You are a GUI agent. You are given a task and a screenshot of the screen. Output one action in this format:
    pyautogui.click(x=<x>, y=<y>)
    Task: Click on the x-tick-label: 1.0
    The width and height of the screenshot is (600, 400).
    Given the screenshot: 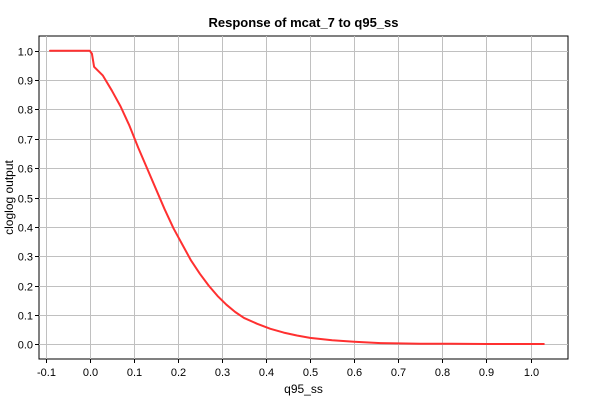 What is the action you would take?
    pyautogui.click(x=531, y=373)
    